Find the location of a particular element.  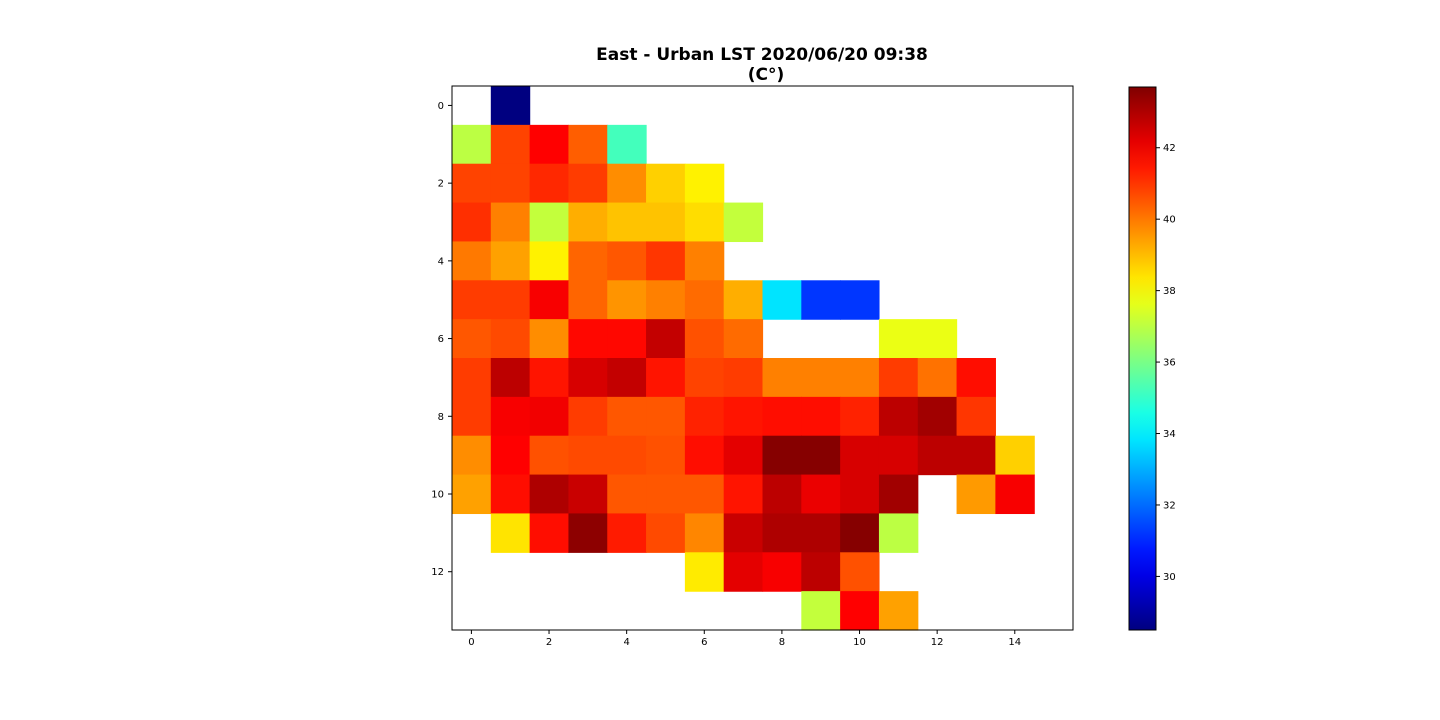

colorbar-tick-label: 40 is located at coordinates (1169, 220).